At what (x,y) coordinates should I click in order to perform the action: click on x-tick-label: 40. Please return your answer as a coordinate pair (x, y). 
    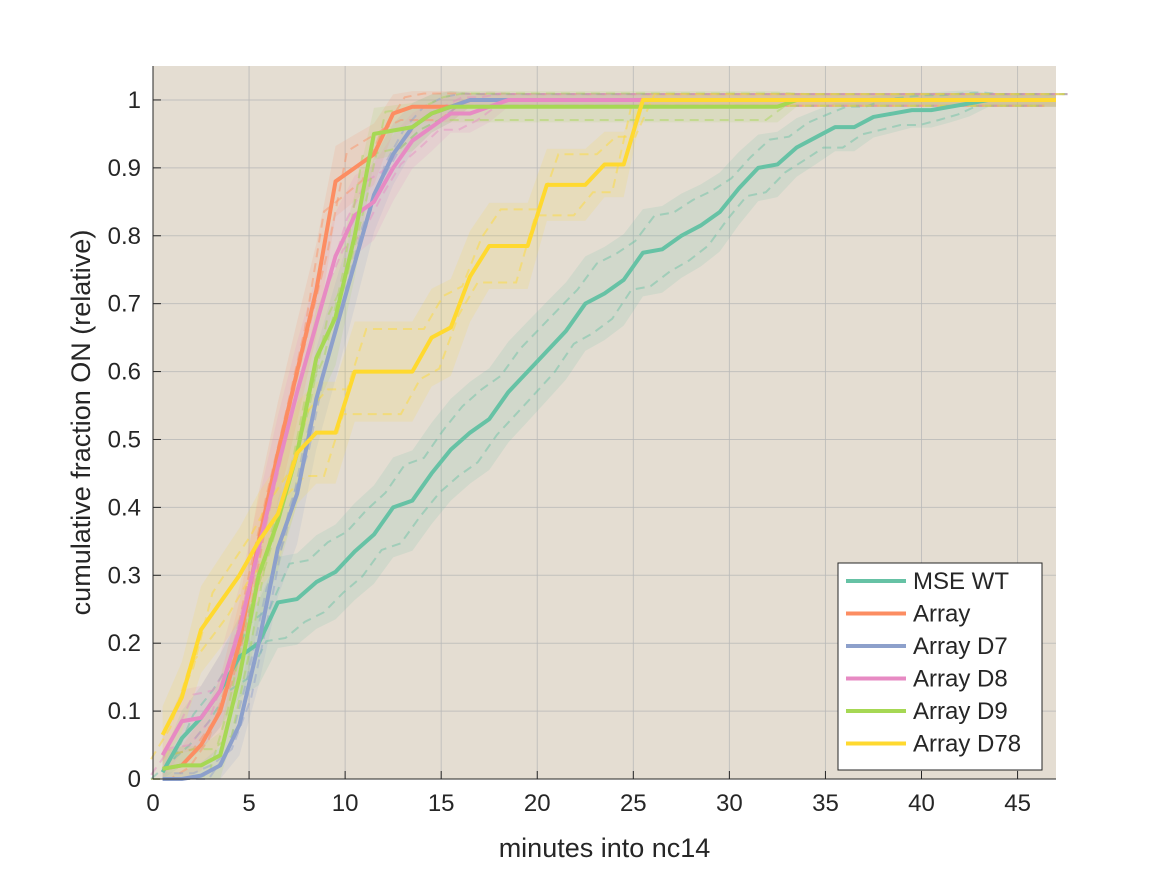
    Looking at the image, I should click on (921, 803).